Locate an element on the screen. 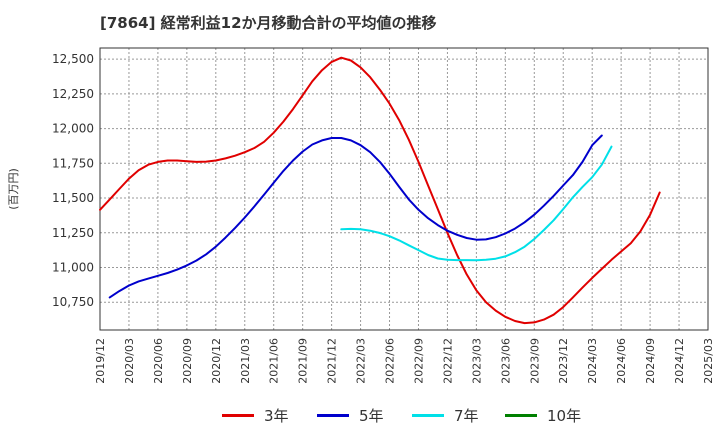  x-tick-label: 2021/12 is located at coordinates (332, 361).